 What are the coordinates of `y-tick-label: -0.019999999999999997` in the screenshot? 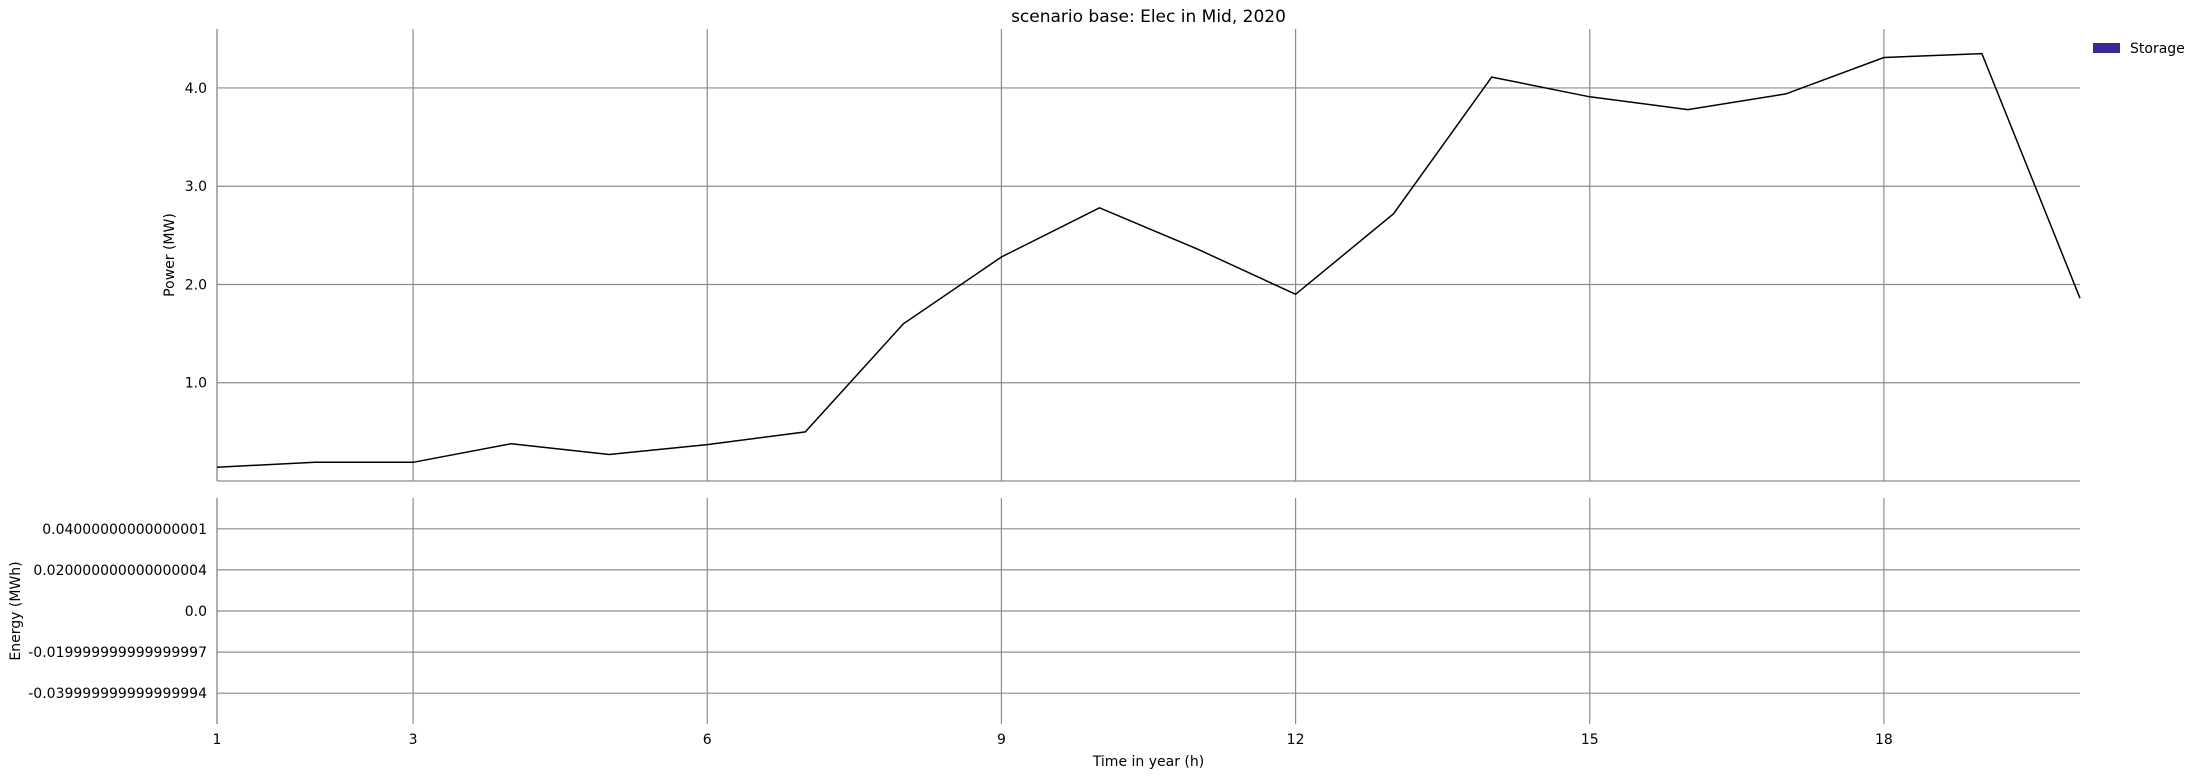 It's located at (117, 653).